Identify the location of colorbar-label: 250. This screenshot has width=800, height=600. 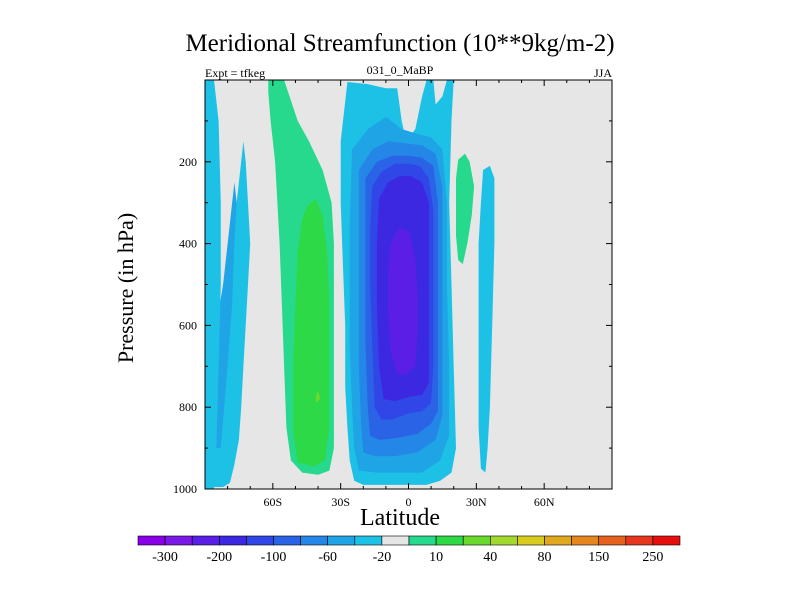
(652, 557).